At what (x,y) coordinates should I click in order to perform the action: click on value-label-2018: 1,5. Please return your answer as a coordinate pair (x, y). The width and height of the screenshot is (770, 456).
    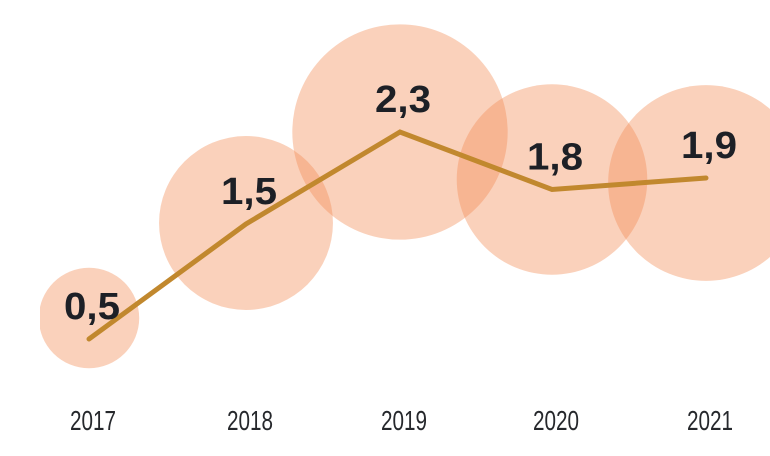
    Looking at the image, I should click on (249, 192).